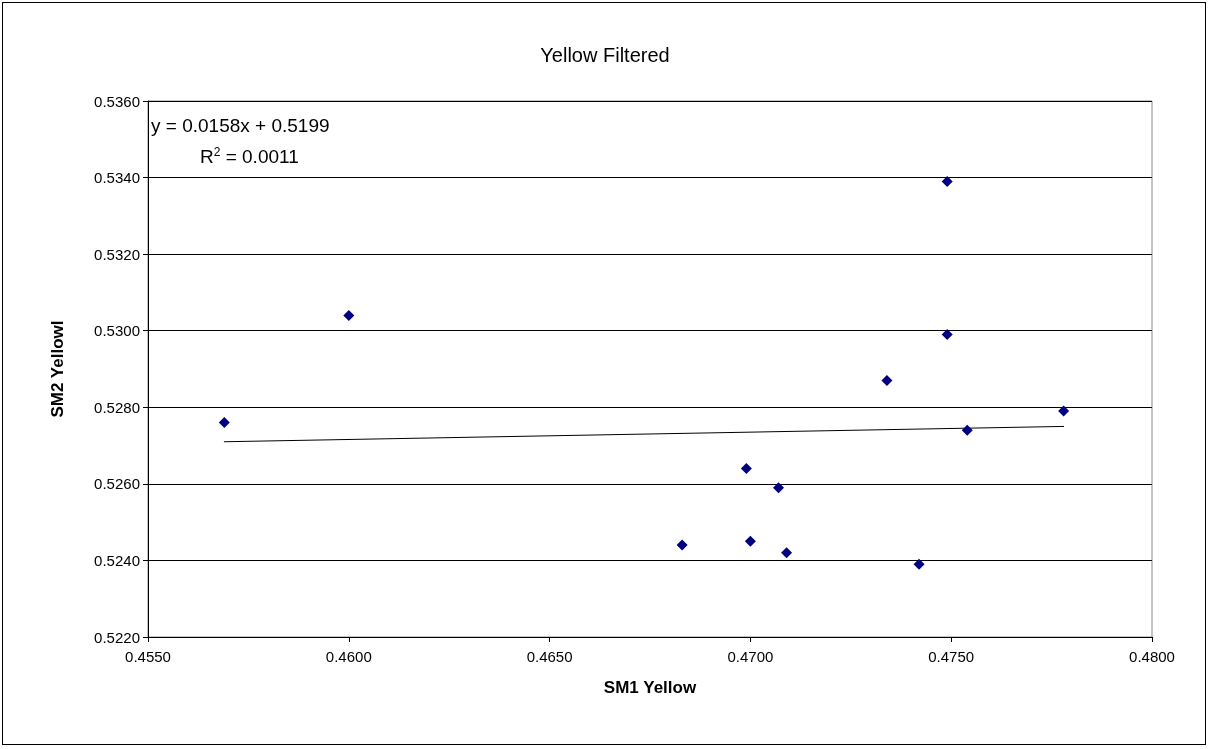 The width and height of the screenshot is (1210, 749). What do you see at coordinates (951, 656) in the screenshot?
I see `x-tick-label: 0.4750` at bounding box center [951, 656].